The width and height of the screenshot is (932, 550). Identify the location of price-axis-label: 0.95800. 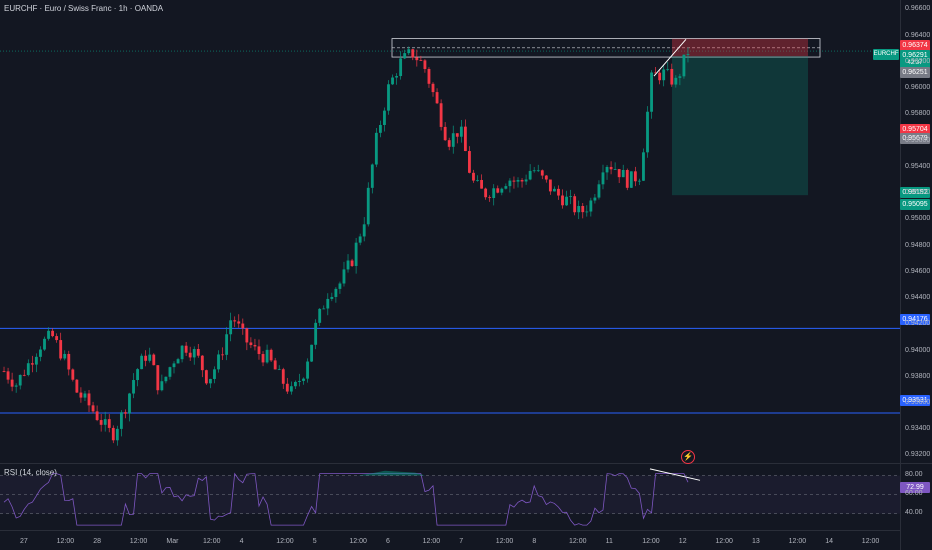
(918, 114).